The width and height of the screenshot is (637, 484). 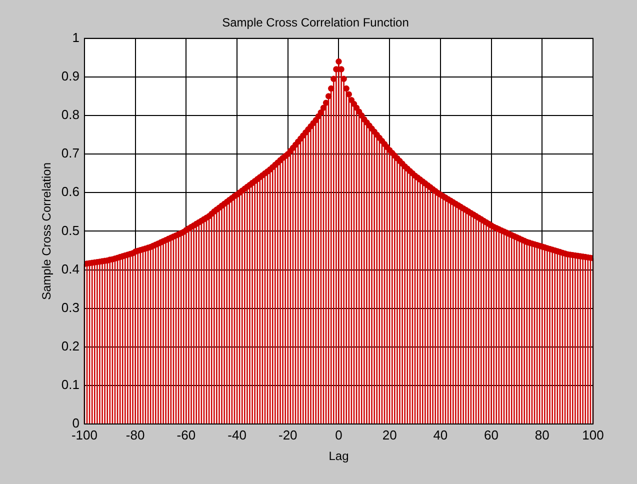 What do you see at coordinates (76, 37) in the screenshot?
I see `y-tick-label: 1` at bounding box center [76, 37].